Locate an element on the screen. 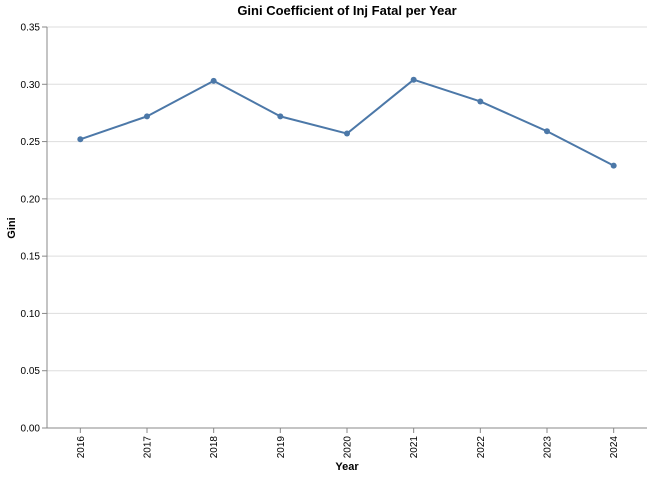  y-tick-label: 0.25 is located at coordinates (31, 142).